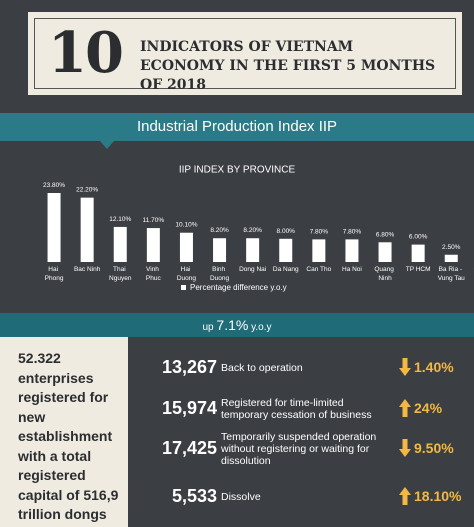 This screenshot has width=474, height=527. Describe the element at coordinates (189, 448) in the screenshot. I see `stat-number: 17,425` at that location.